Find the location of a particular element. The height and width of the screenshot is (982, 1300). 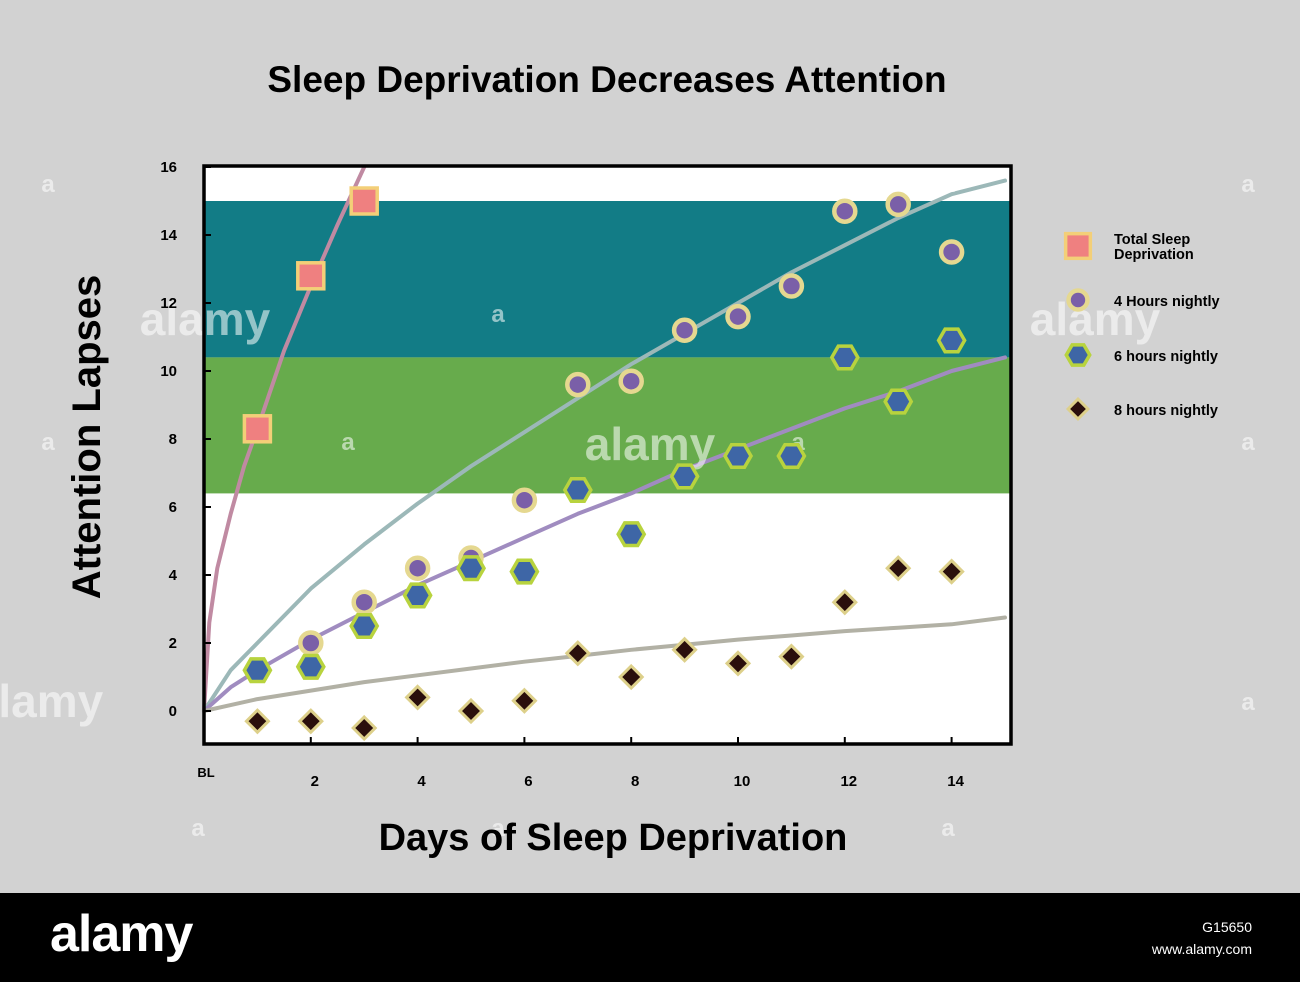

legend-label-1-0: 4 Hours nightly is located at coordinates (1167, 302).